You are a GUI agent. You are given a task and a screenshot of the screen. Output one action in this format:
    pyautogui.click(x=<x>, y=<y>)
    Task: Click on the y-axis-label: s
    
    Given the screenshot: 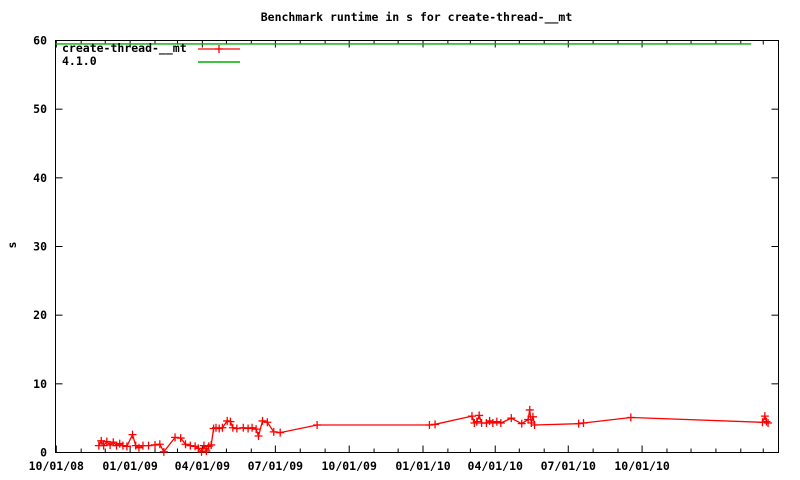 What is the action you would take?
    pyautogui.click(x=12, y=245)
    